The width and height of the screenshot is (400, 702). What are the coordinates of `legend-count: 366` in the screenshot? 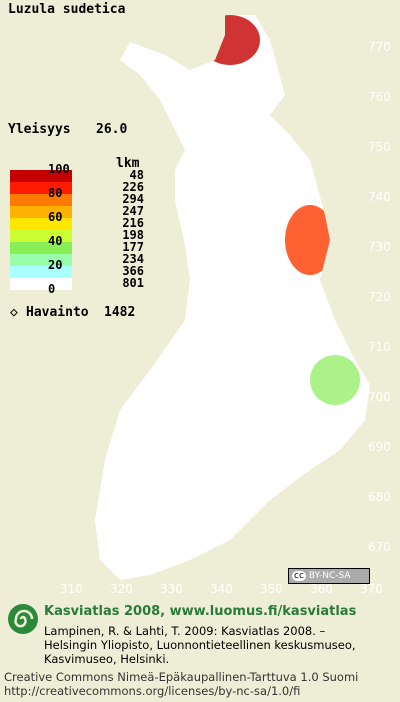 It's located at (133, 271).